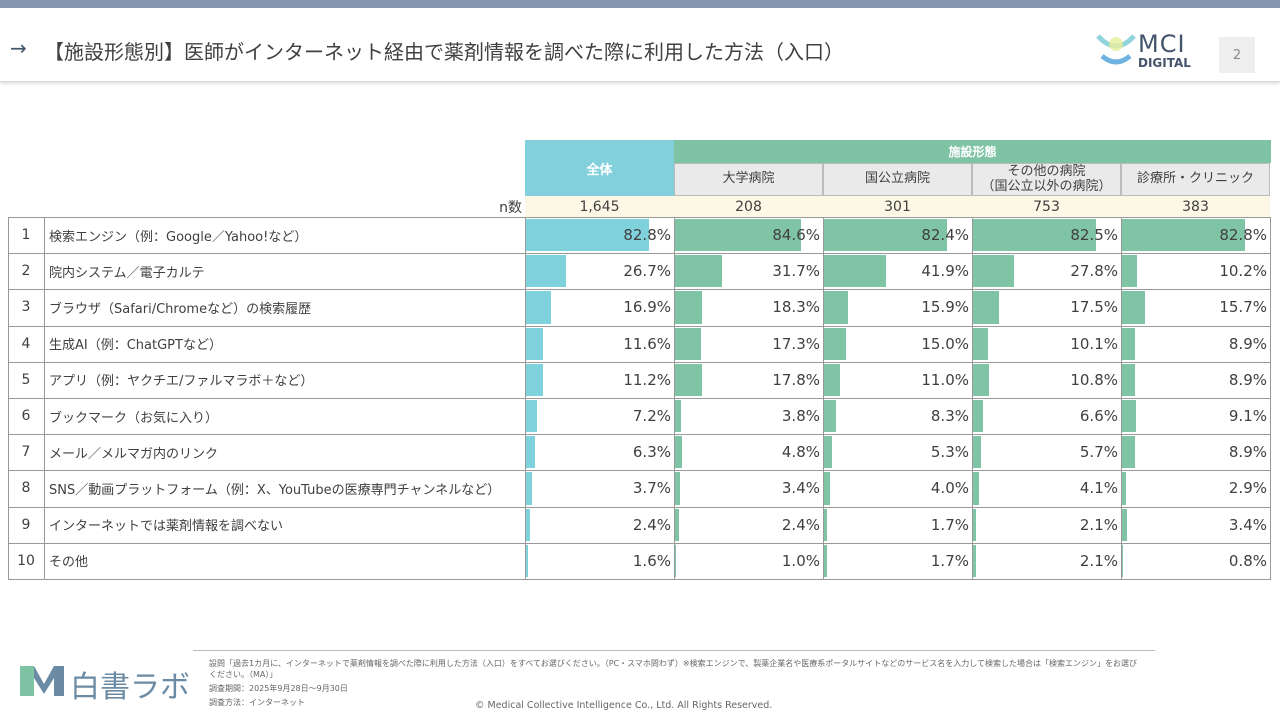 This screenshot has height=720, width=1280. I want to click on row-number: 4, so click(26, 343).